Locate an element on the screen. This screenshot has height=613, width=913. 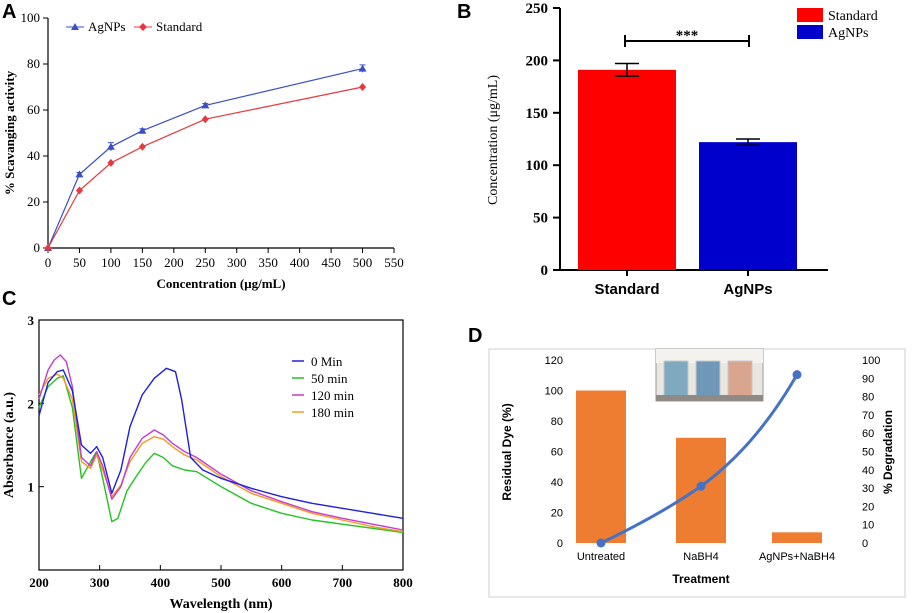
a-x-tick-label: 0 is located at coordinates (48, 262).